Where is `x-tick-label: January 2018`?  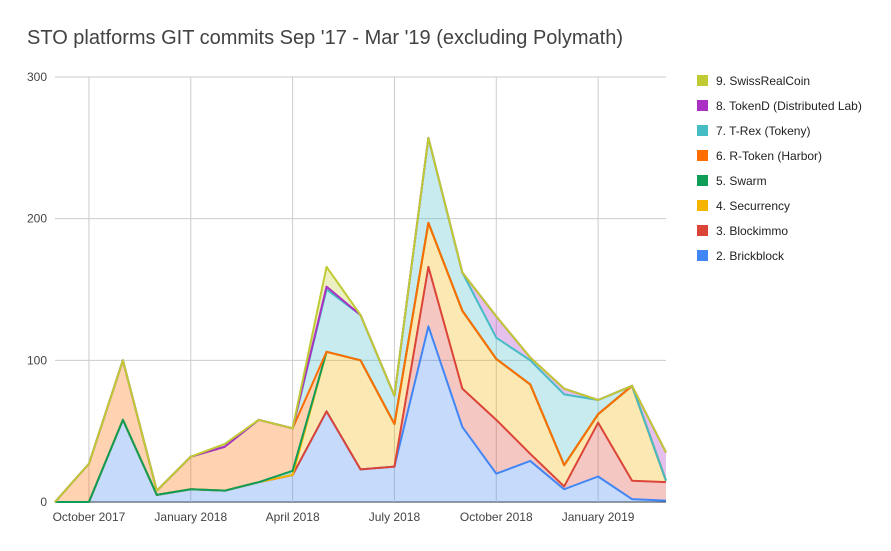
x-tick-label: January 2018 is located at coordinates (190, 517).